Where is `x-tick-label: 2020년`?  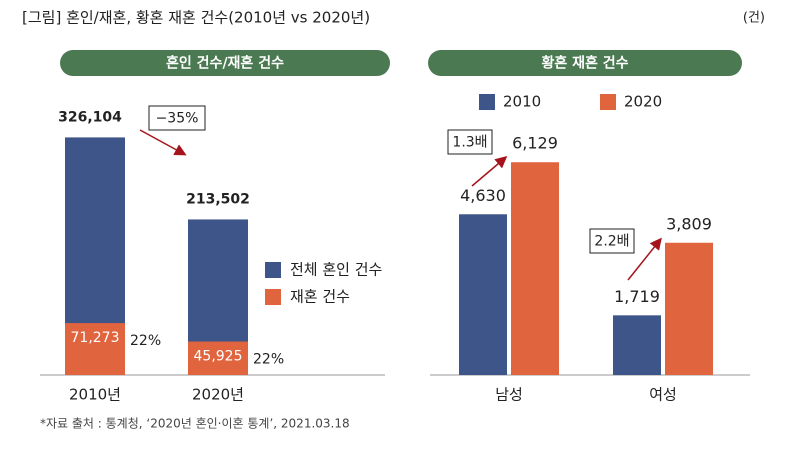 x-tick-label: 2020년 is located at coordinates (218, 395).